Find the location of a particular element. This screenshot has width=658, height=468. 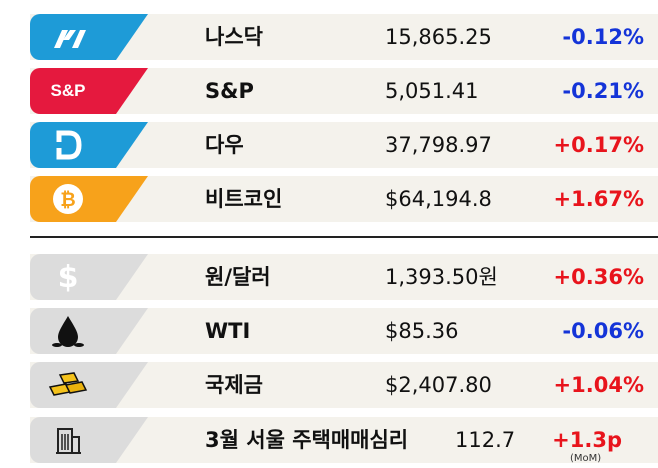

section-divider is located at coordinates (344, 237).